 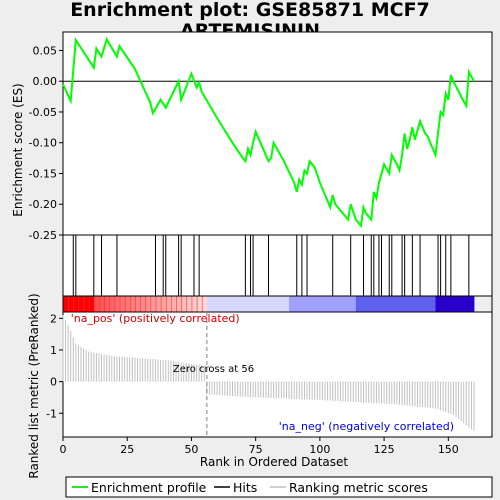 I want to click on pos-label: 'na_pos' (positively correlated), so click(x=155, y=318).